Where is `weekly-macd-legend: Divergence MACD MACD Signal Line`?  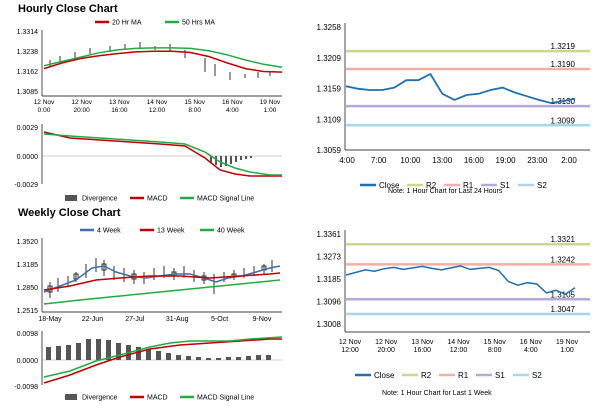
weekly-macd-legend: Divergence MACD MACD Signal Line is located at coordinates (159, 398).